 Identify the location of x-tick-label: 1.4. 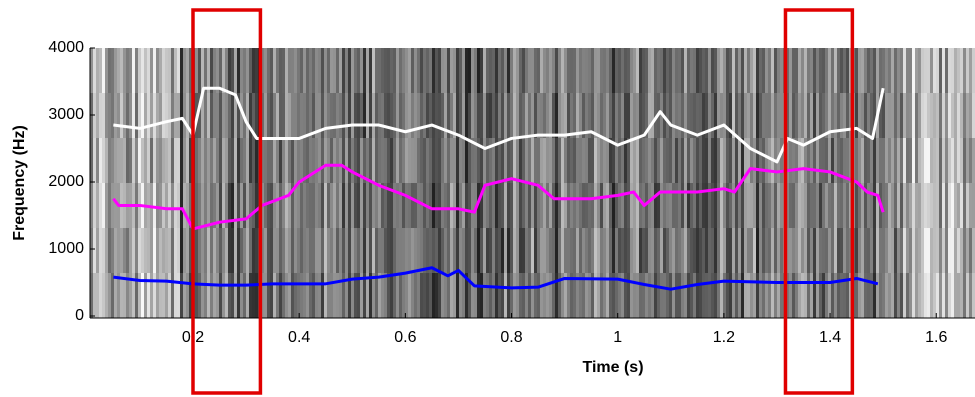
(830, 337).